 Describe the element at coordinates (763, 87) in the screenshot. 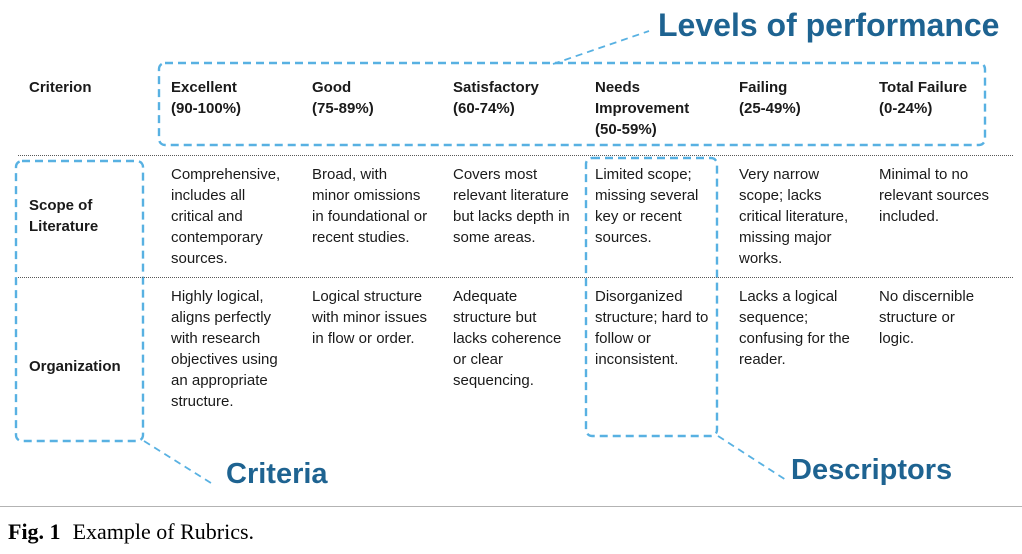

I see `column-header-label: Failing` at that location.